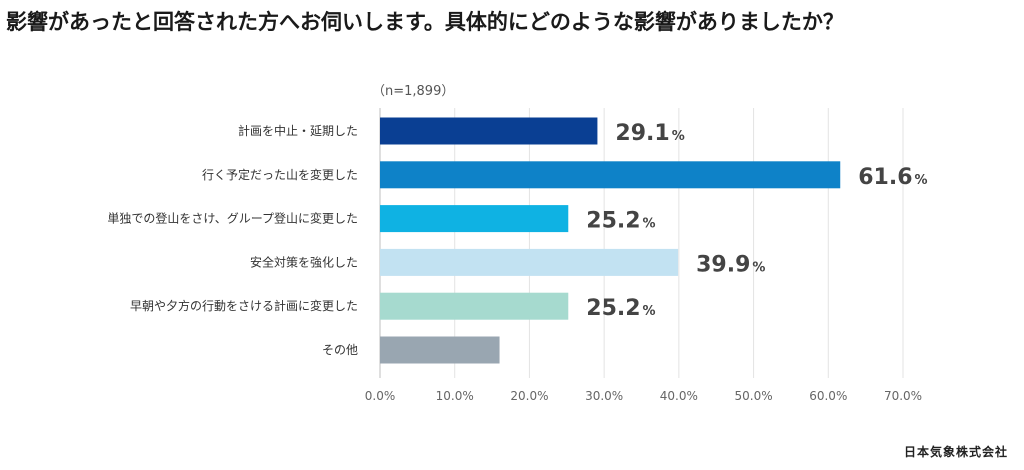 This screenshot has width=1024, height=470. I want to click on value-label: 39.9, so click(723, 264).